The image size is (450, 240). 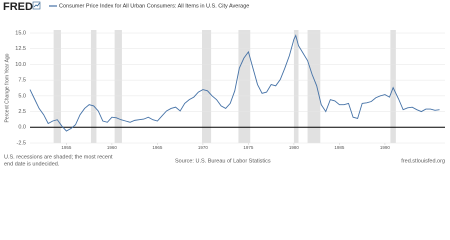 What do you see at coordinates (22, 96) in the screenshot?
I see `y-tick-label: 5.0` at bounding box center [22, 96].